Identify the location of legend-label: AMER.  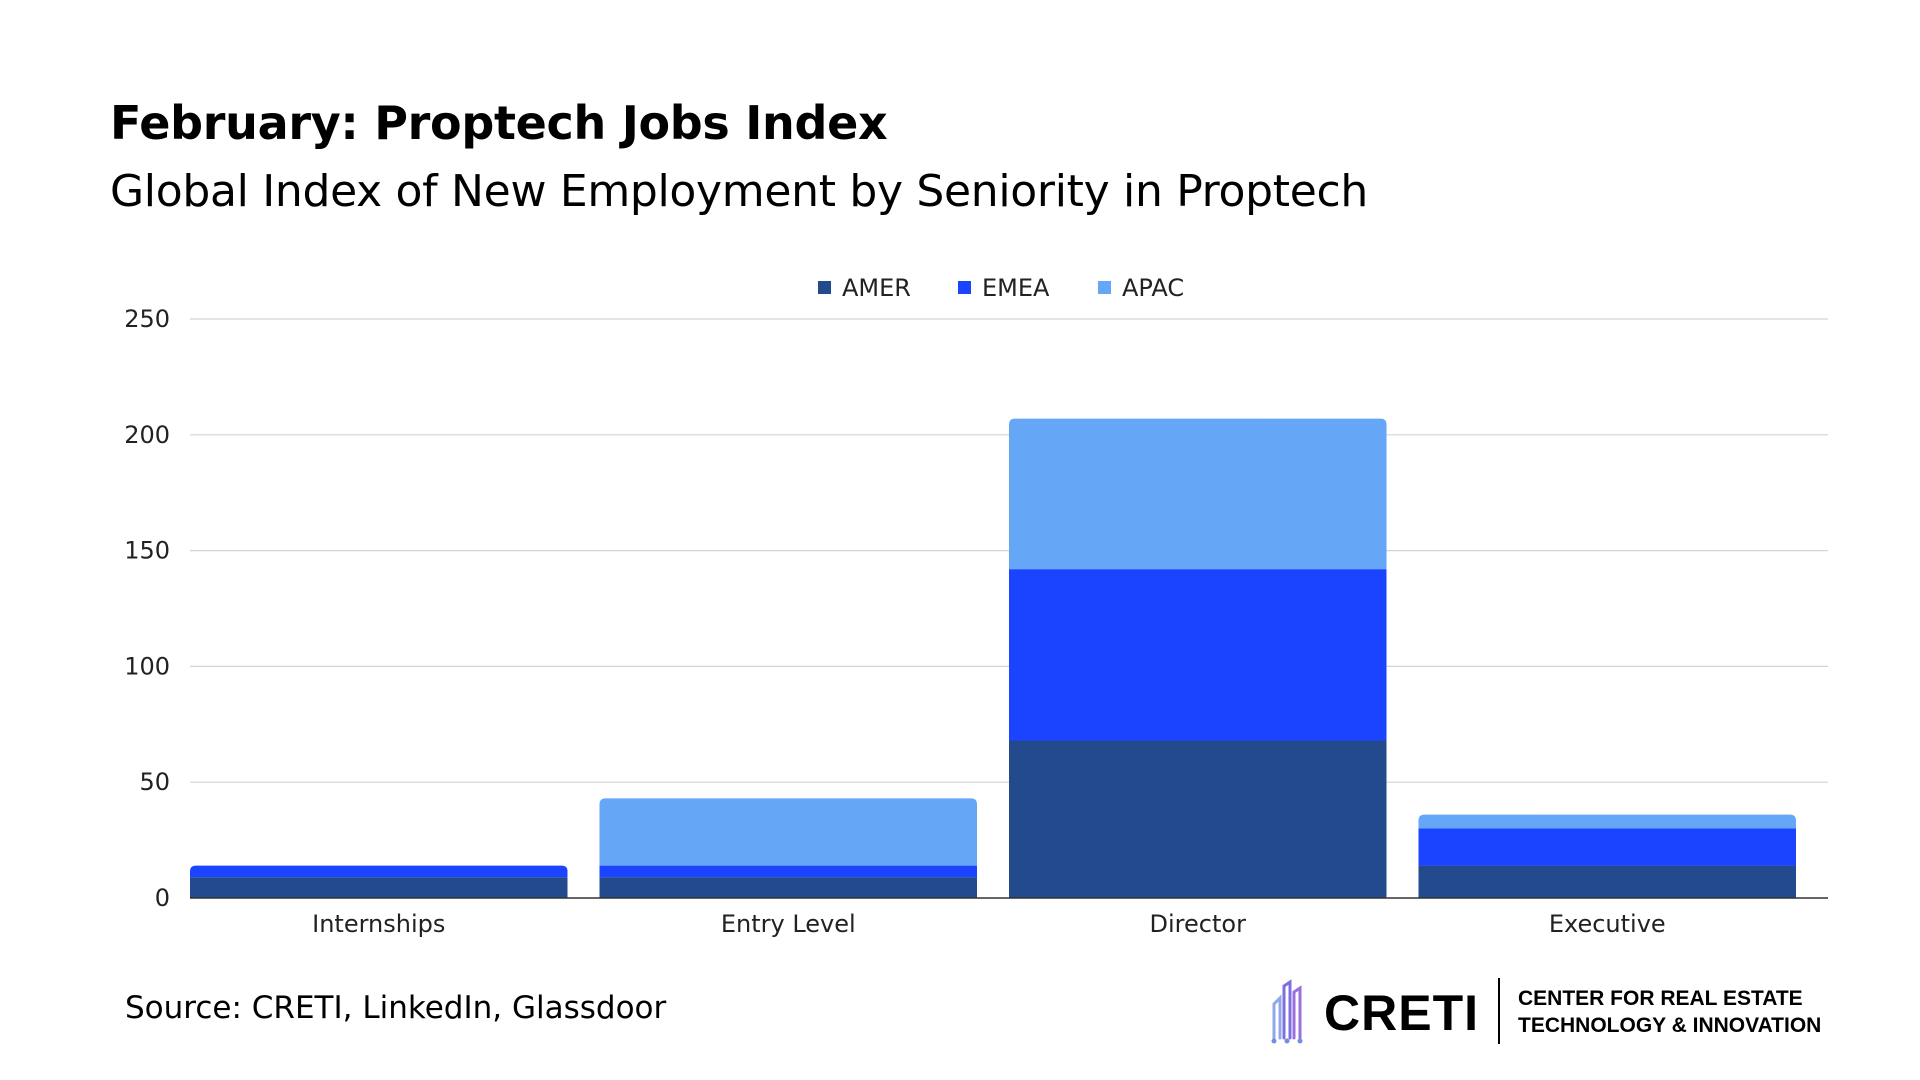
(876, 288).